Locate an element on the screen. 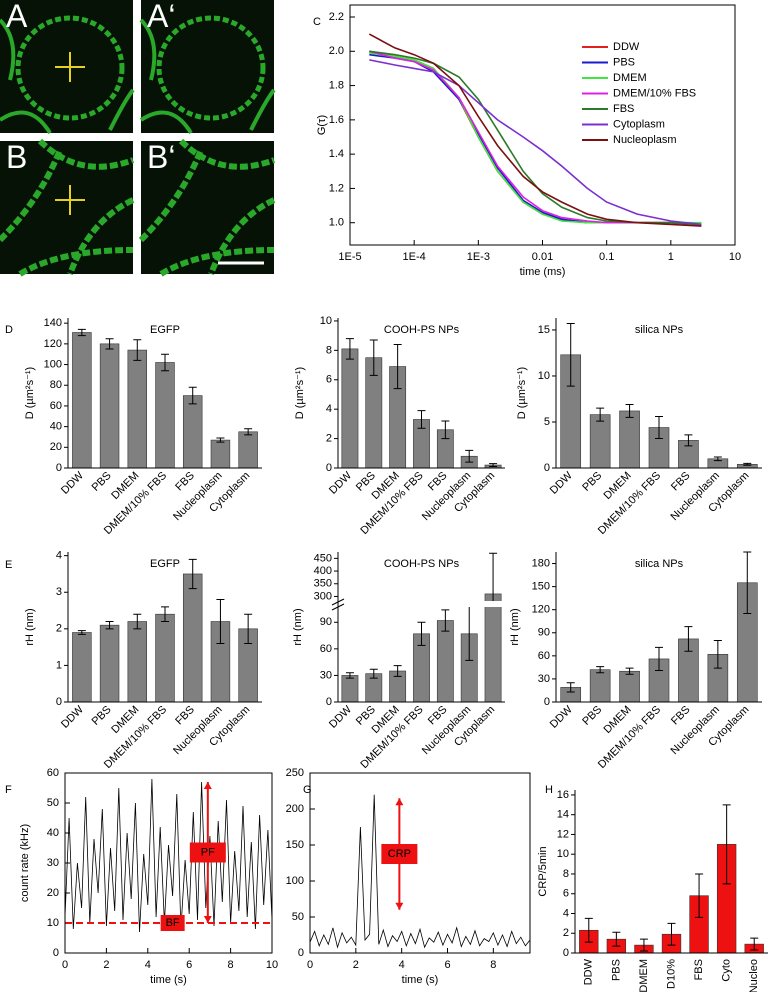 This screenshot has width=773, height=992. x-tick-label: 4 is located at coordinates (148, 965).